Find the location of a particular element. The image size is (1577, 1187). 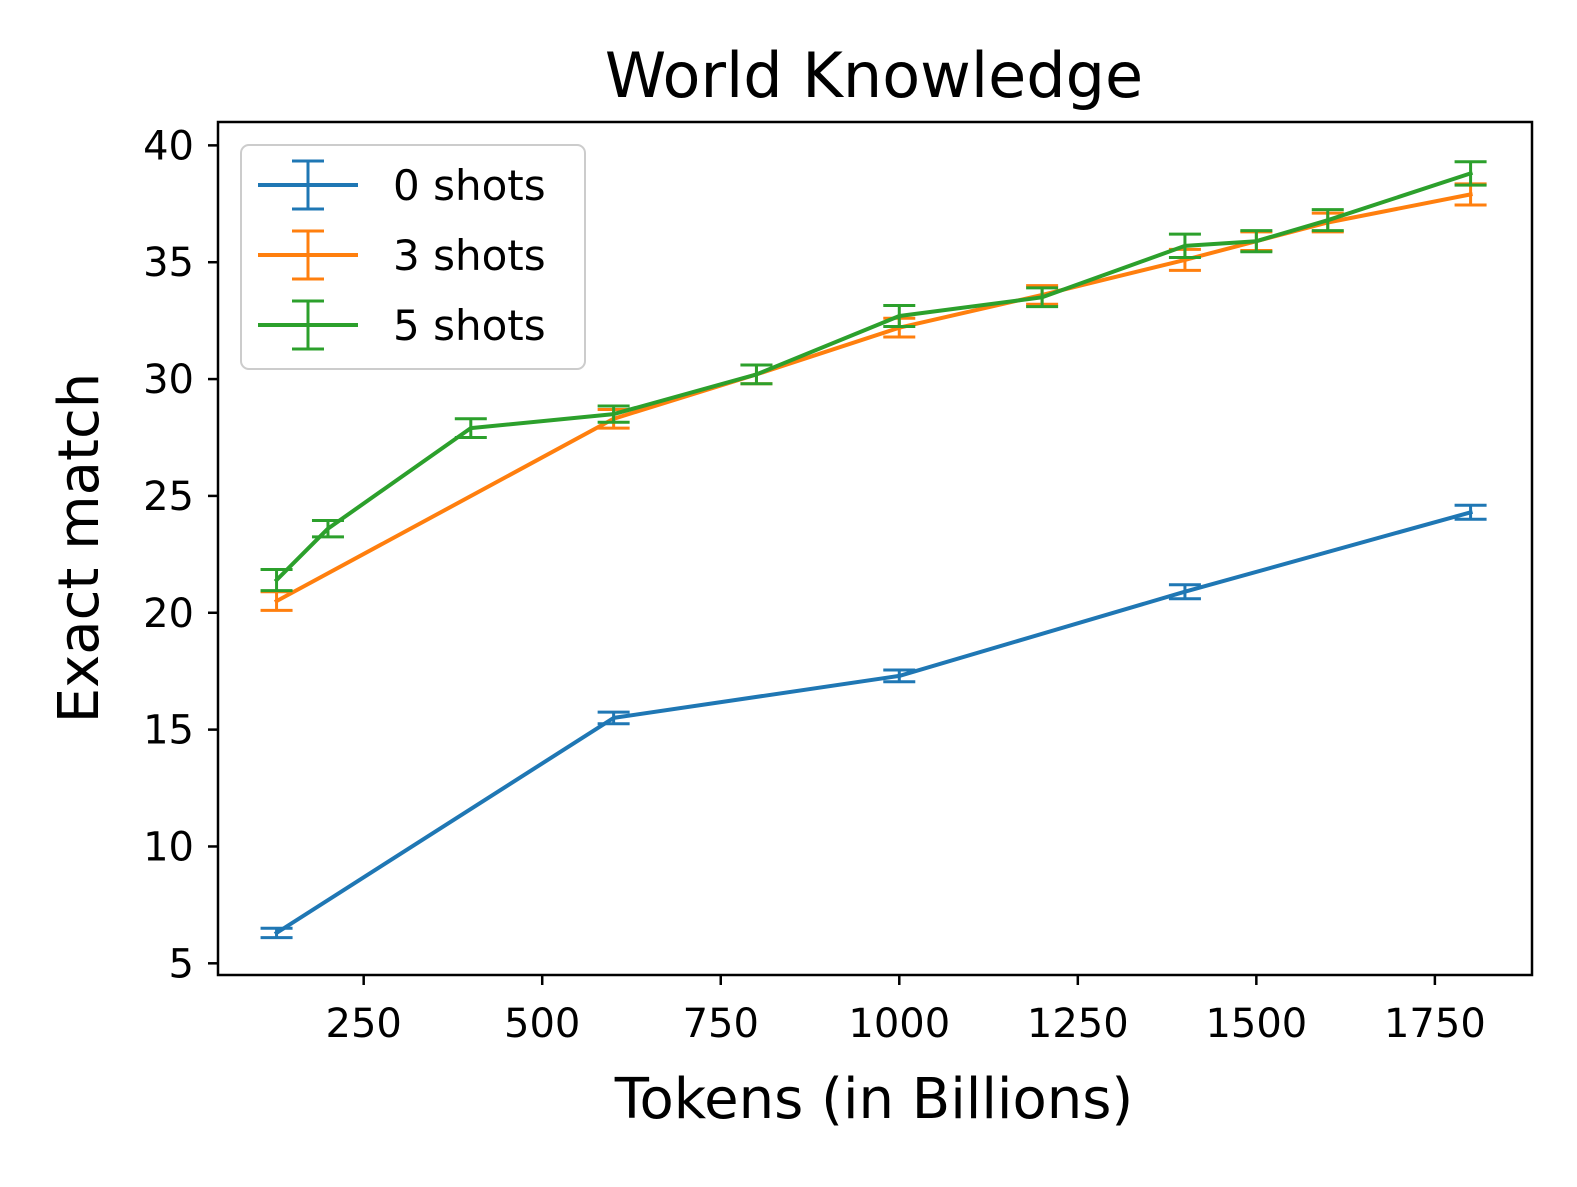

x-tick-label: 1250 is located at coordinates (1078, 1024).